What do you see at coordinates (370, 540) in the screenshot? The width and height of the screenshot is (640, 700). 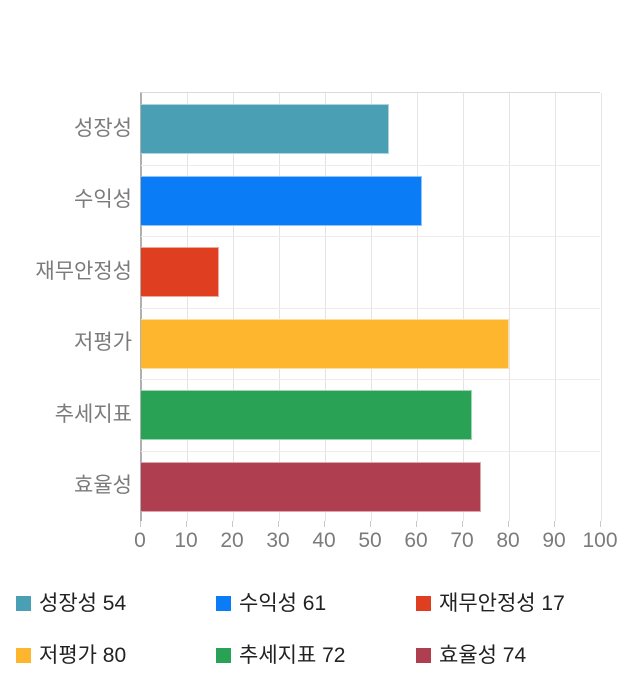 I see `axis-tick-label: 50` at bounding box center [370, 540].